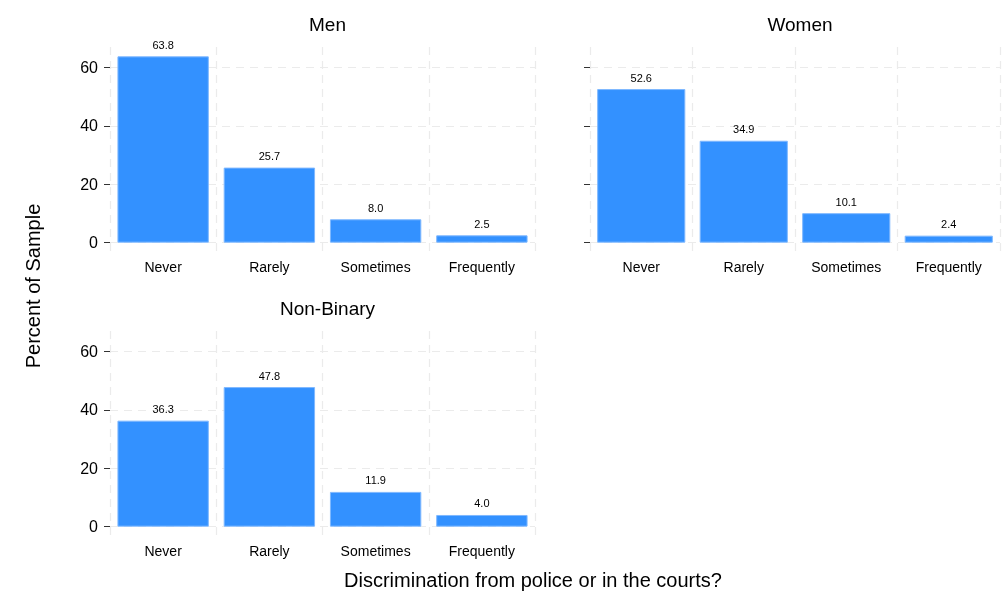 Image resolution: width=1002 pixels, height=592 pixels. I want to click on chart-title: Men, so click(327, 24).